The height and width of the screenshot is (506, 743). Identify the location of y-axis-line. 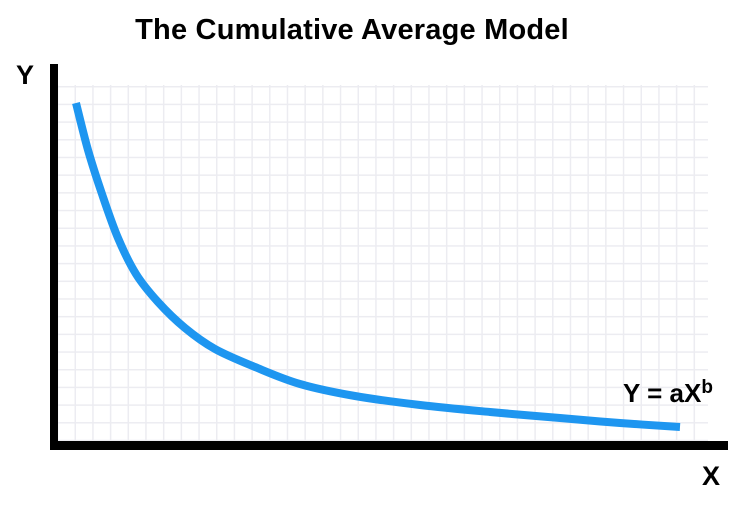
(54, 257).